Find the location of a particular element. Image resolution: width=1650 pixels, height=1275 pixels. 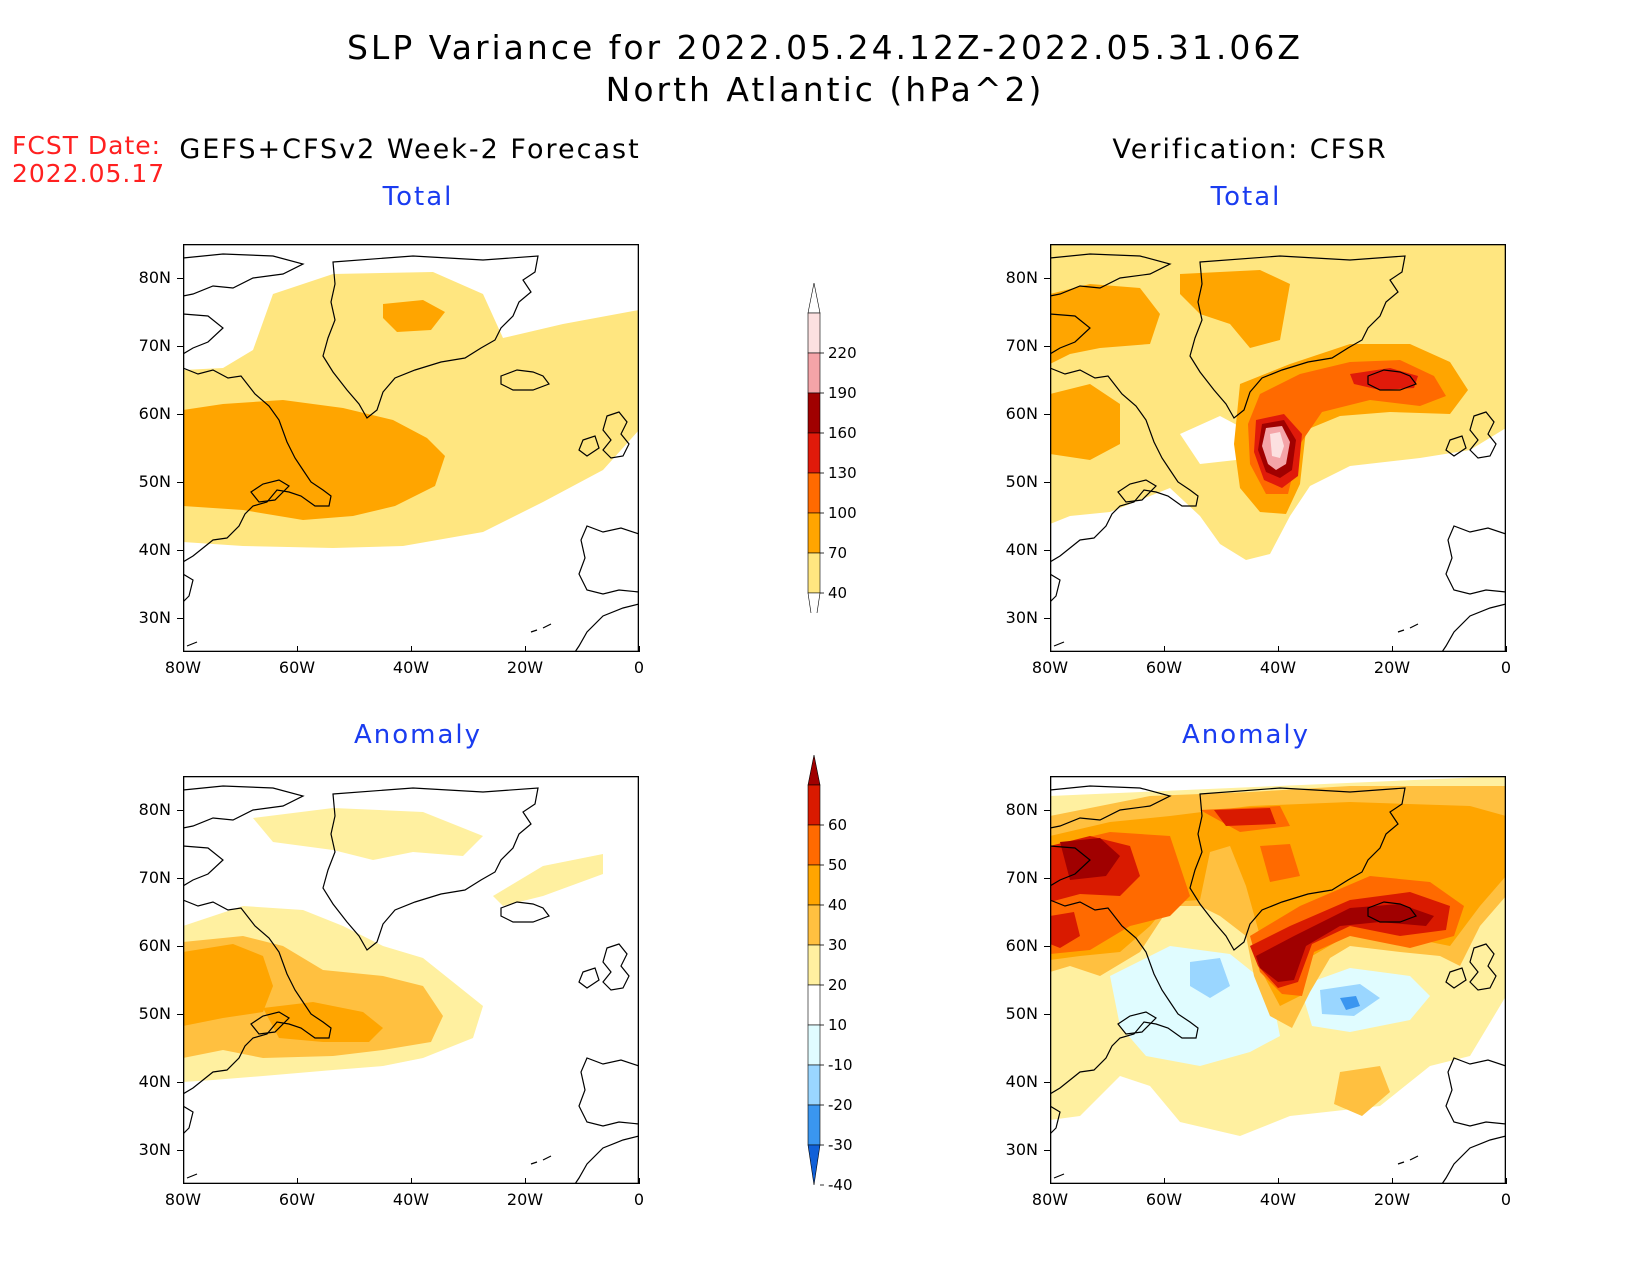

colorbar-label: 60 is located at coordinates (837, 825).